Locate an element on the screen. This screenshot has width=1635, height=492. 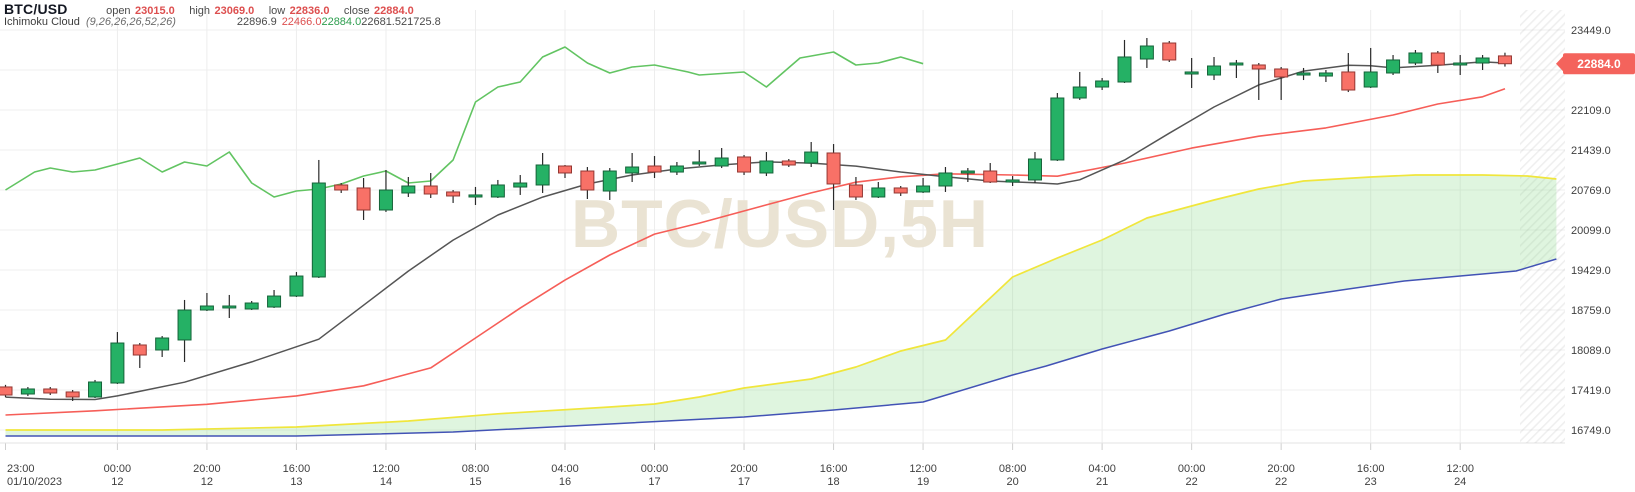
x-axis-date-label: 18 is located at coordinates (833, 482).